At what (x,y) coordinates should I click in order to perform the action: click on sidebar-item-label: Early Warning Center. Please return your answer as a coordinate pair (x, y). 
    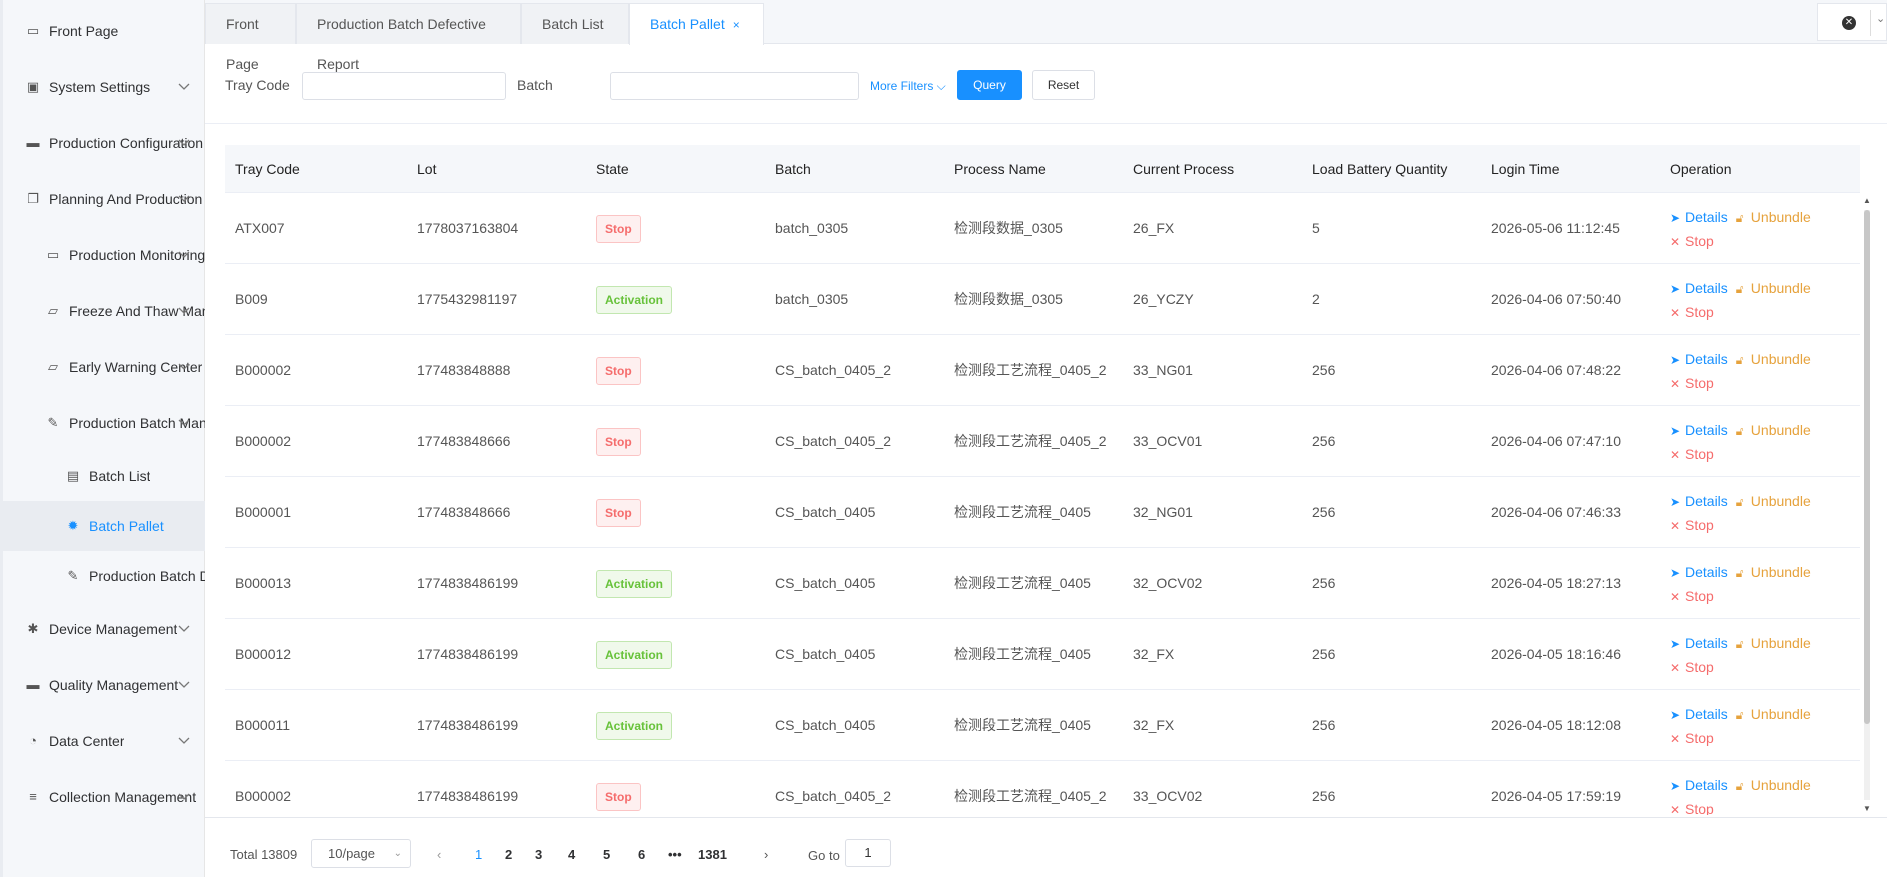
    Looking at the image, I should click on (136, 367).